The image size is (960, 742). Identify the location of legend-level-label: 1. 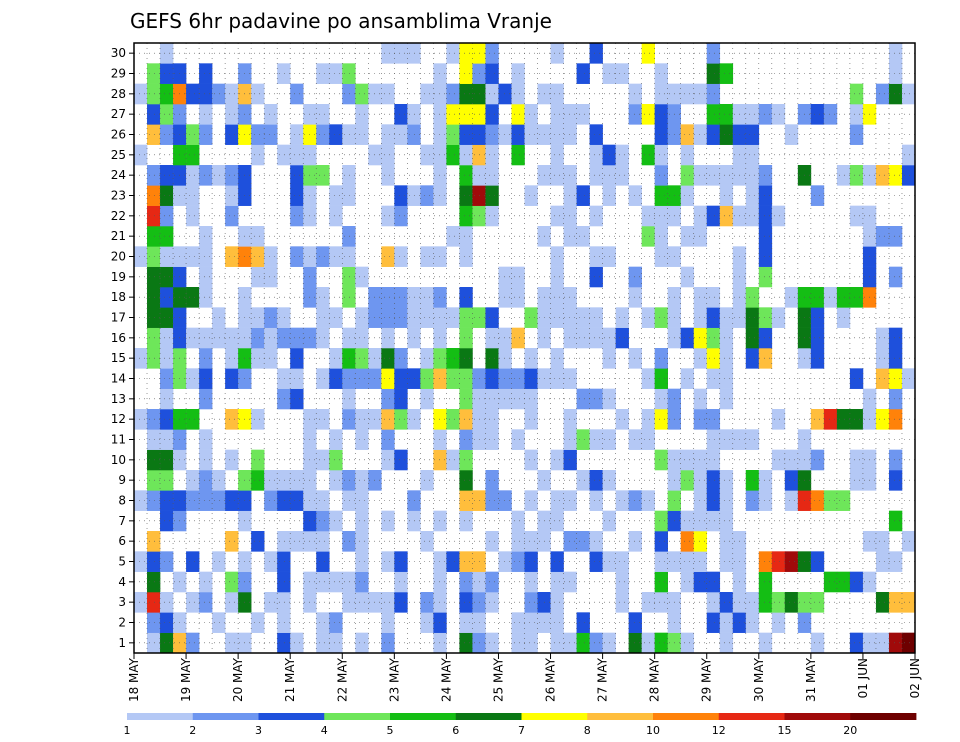
(127, 730).